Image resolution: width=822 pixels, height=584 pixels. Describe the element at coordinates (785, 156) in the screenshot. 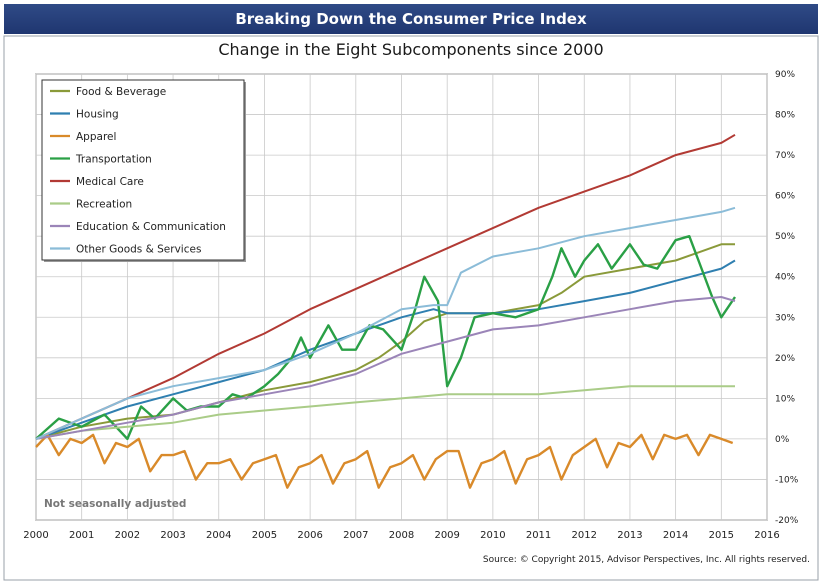

I see `y-tick-label: 70%` at that location.